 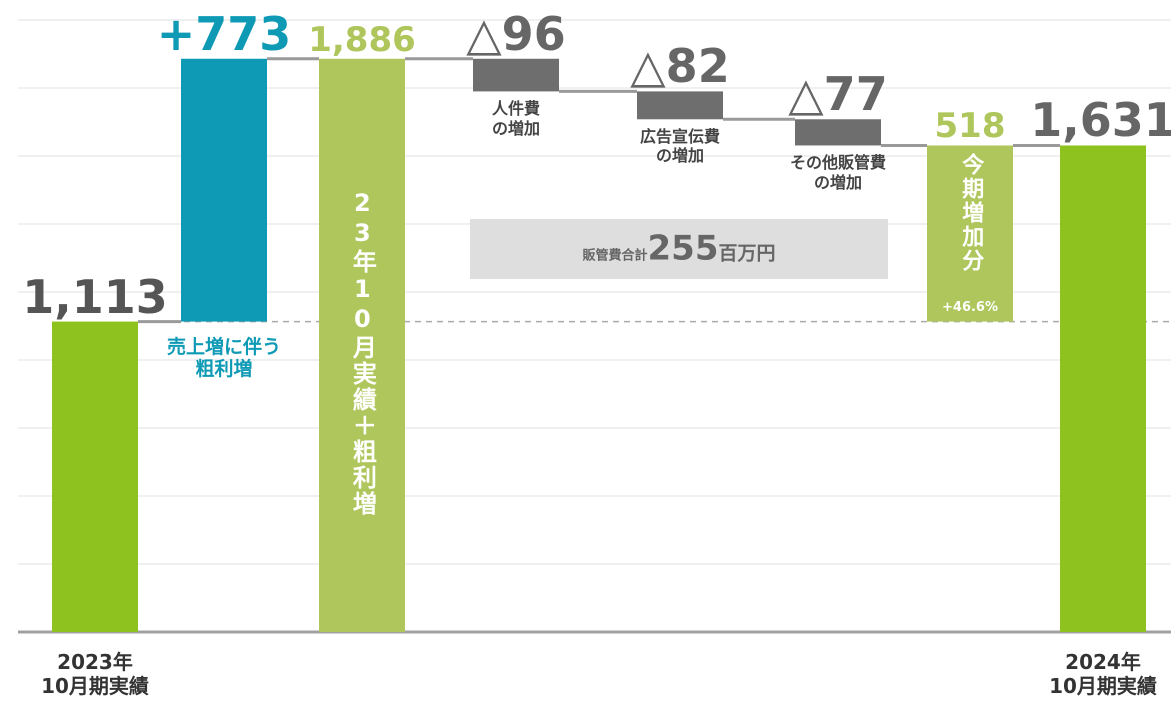 I want to click on value-label: 518, so click(x=970, y=126).